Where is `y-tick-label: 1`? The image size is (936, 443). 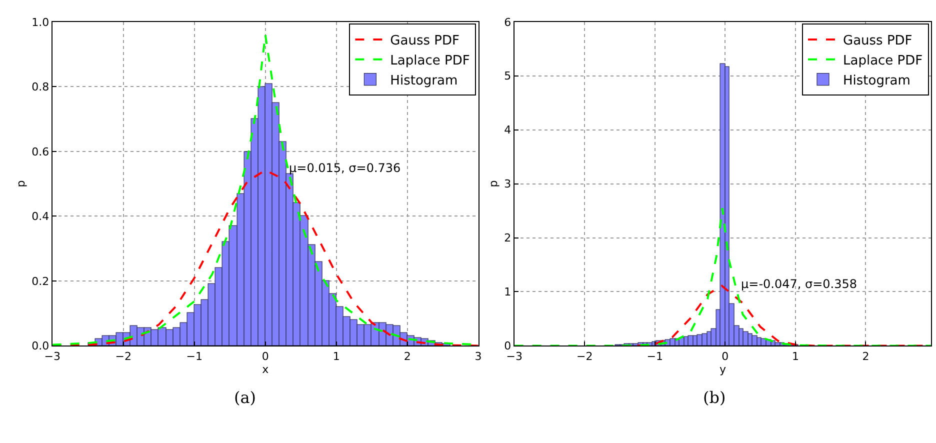
y-tick-label: 1 is located at coordinates (508, 292).